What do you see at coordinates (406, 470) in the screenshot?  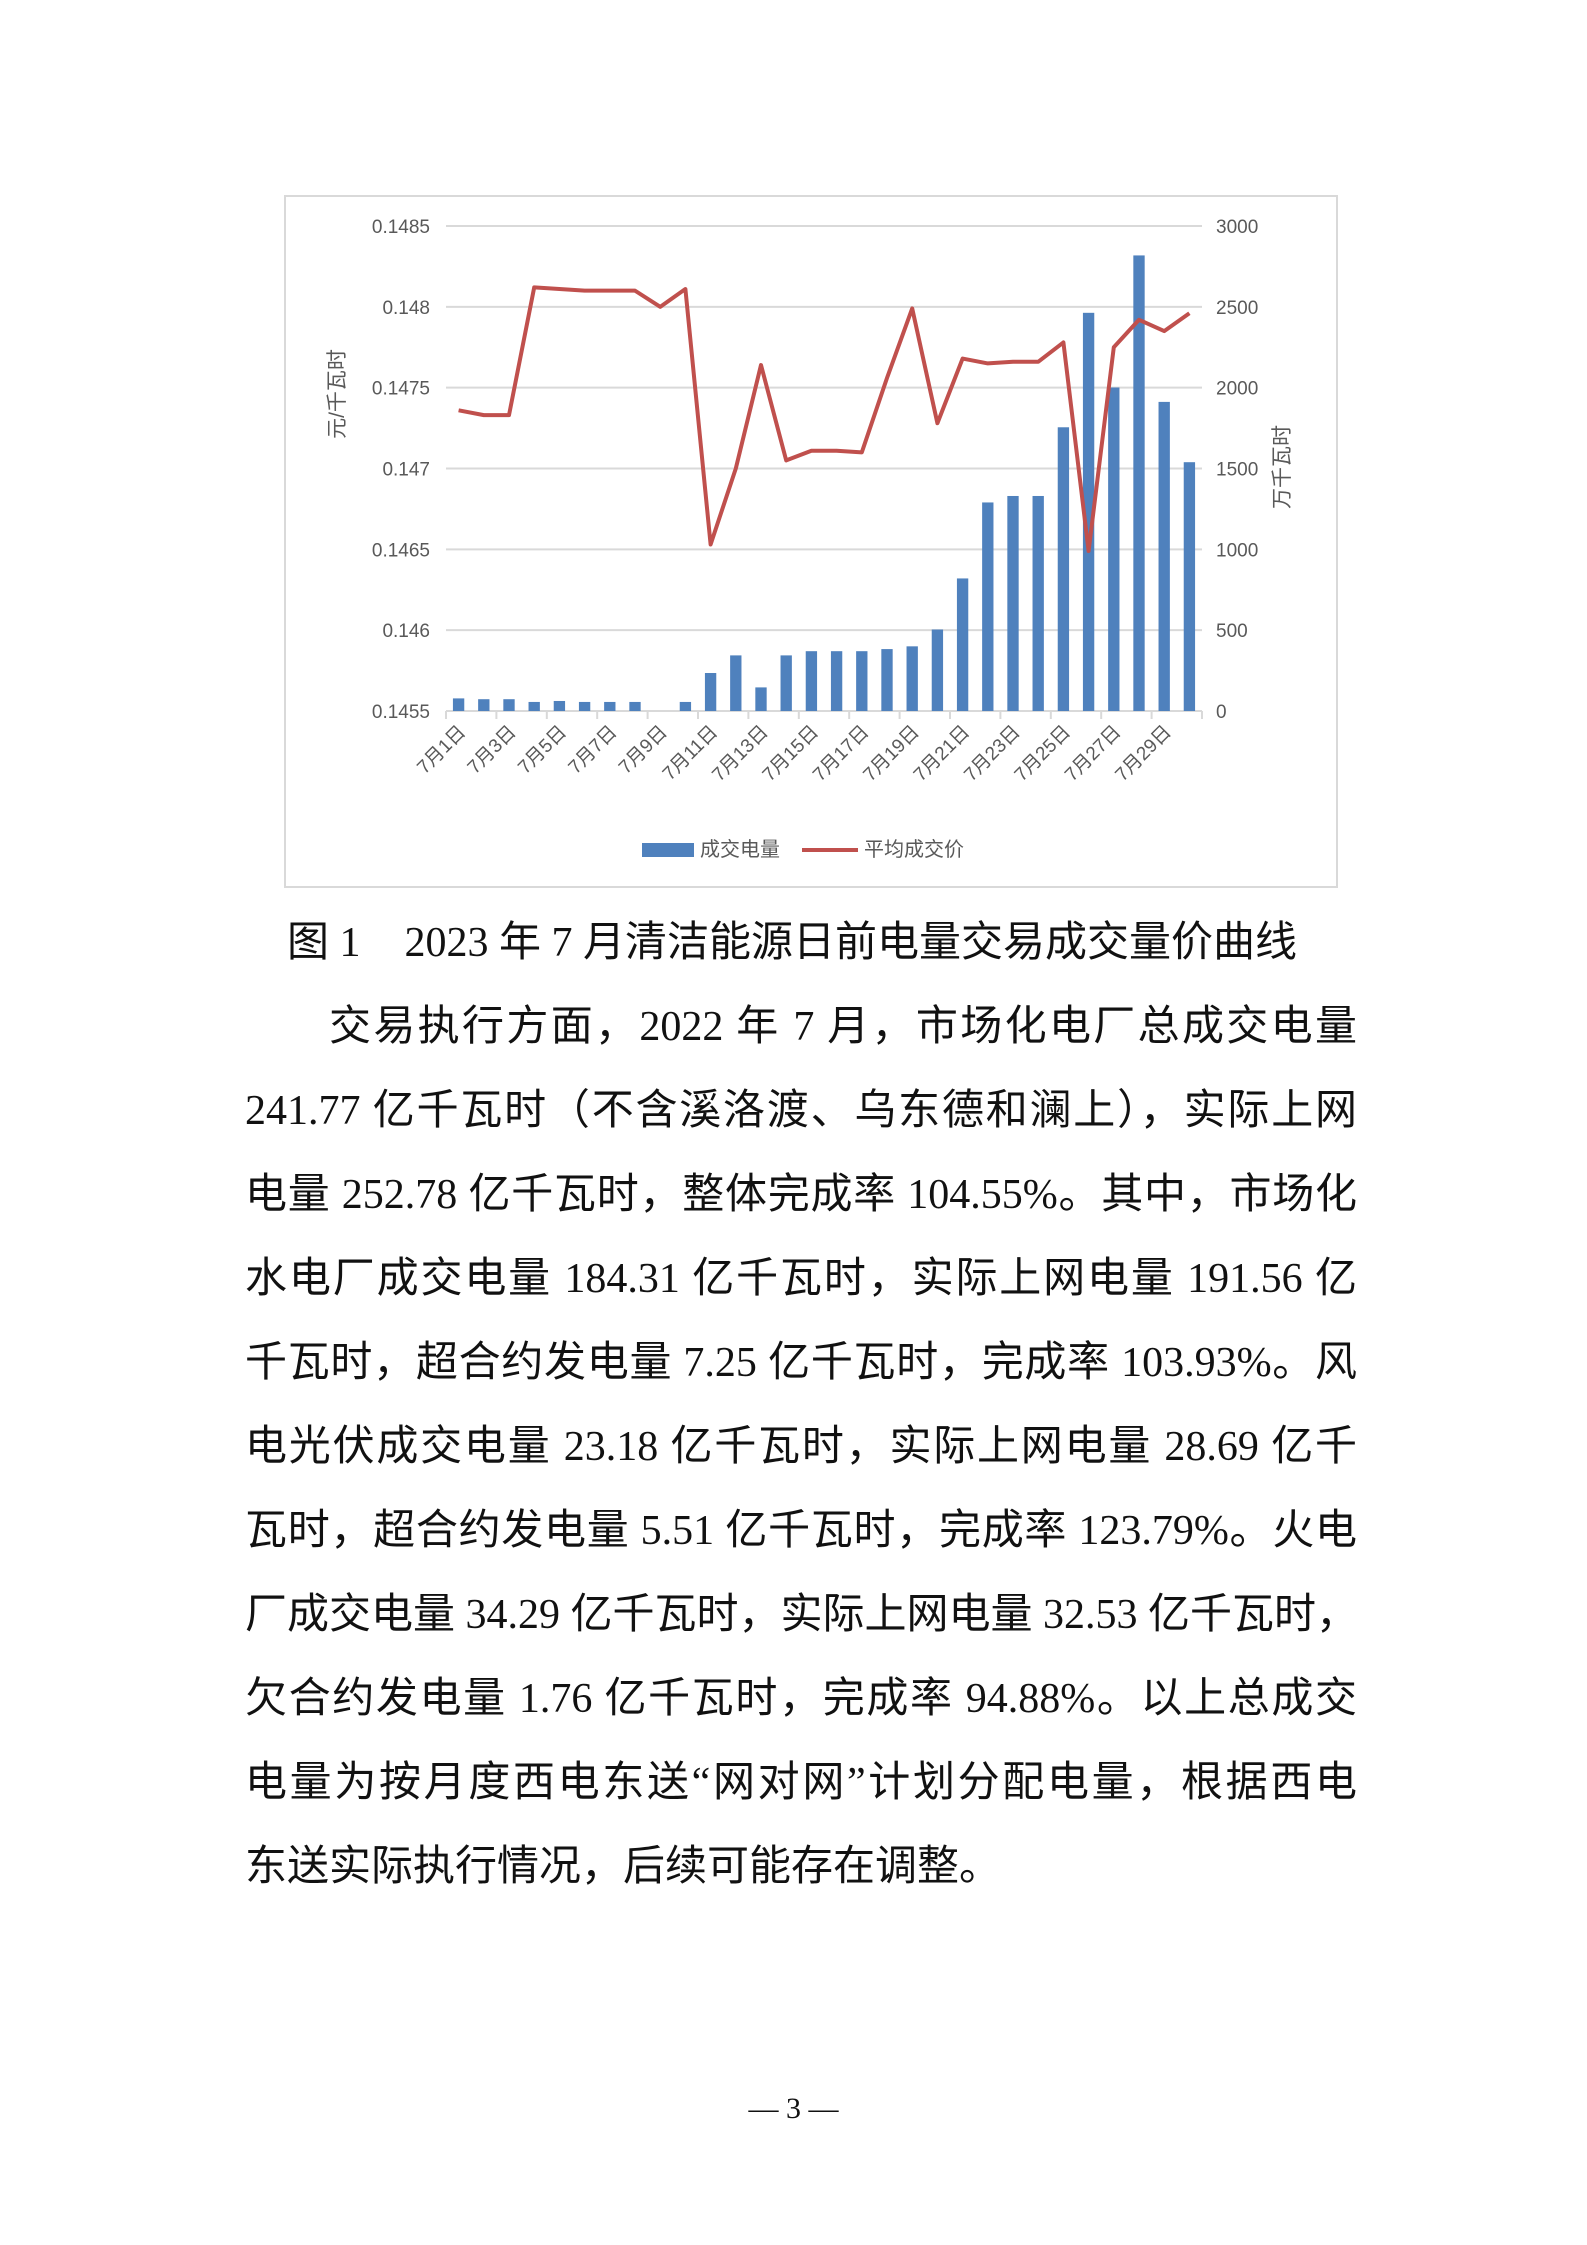 I see `left-tick-label: 0.147` at bounding box center [406, 470].